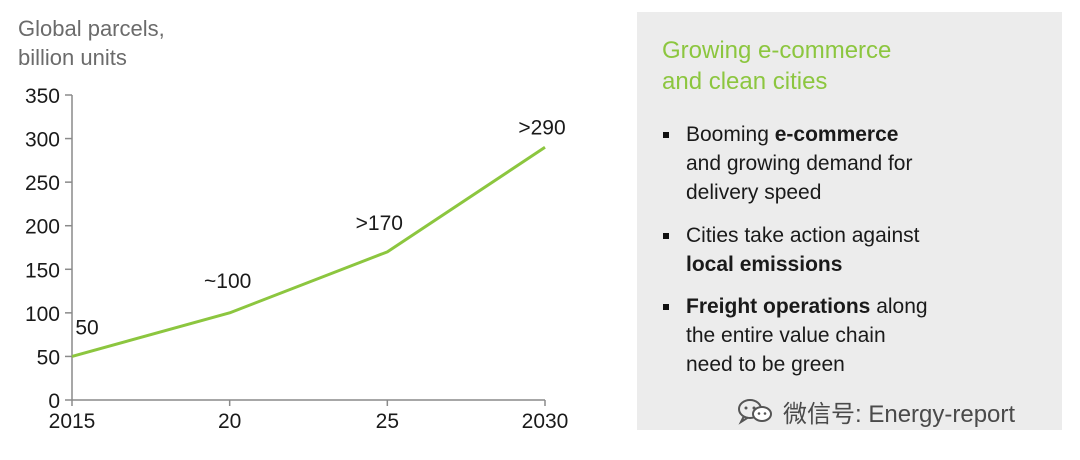  Describe the element at coordinates (871, 192) in the screenshot. I see `bullet-line: delivery speed` at that location.